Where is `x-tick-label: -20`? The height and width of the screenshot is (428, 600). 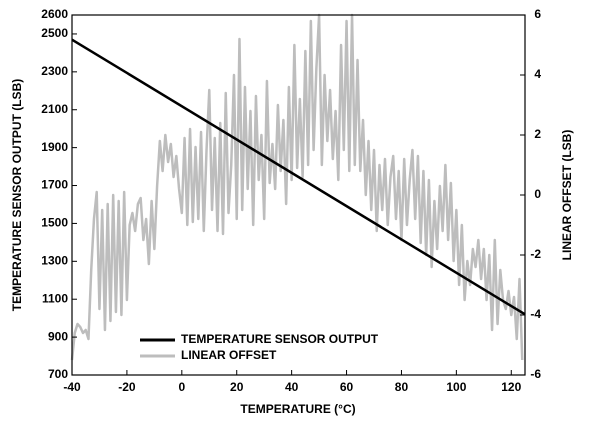
x-tick-label: -20 is located at coordinates (127, 387).